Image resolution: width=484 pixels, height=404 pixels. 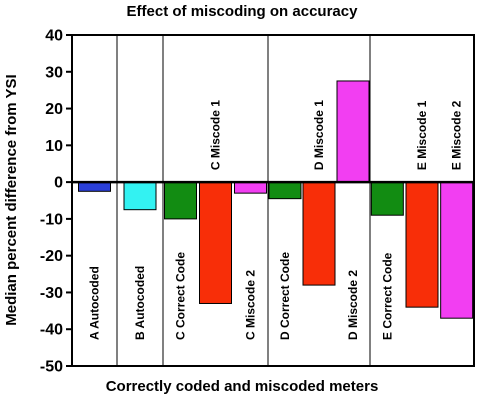 What do you see at coordinates (58, 183) in the screenshot?
I see `y-tick-label: 0` at bounding box center [58, 183].